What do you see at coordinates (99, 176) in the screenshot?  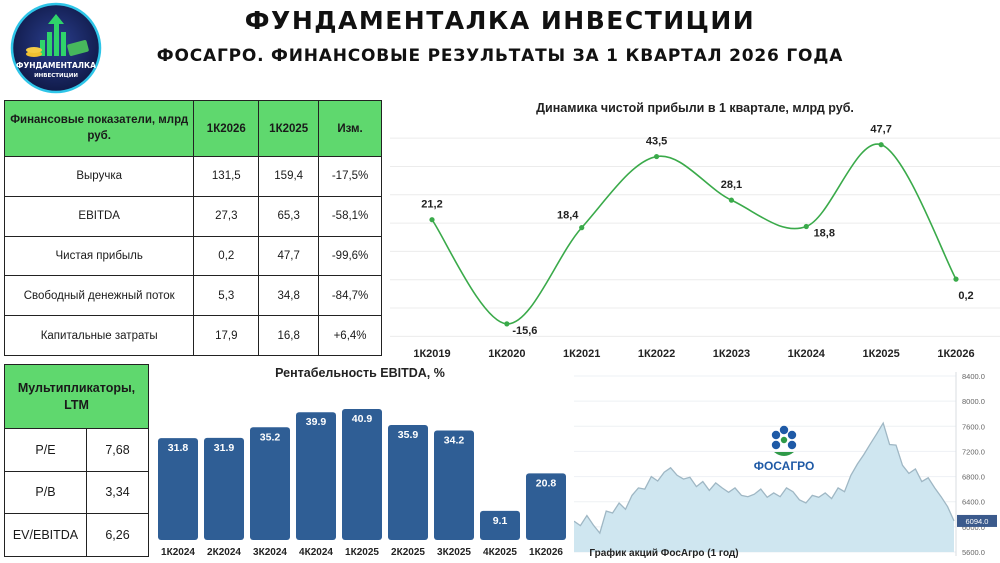 I see `metric-name: Выручка` at bounding box center [99, 176].